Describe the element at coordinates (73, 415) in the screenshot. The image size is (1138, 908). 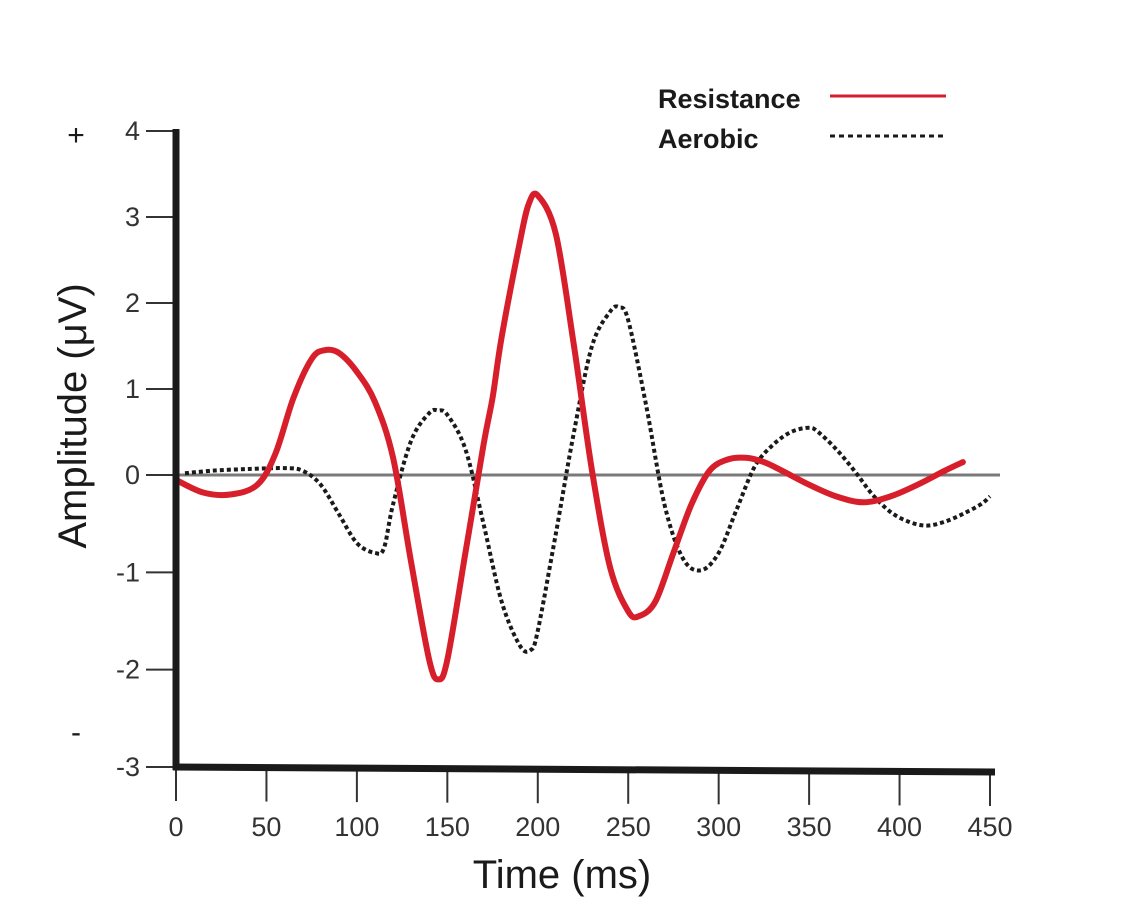
I see `y-axis-title: Amplitude (μV)` at that location.